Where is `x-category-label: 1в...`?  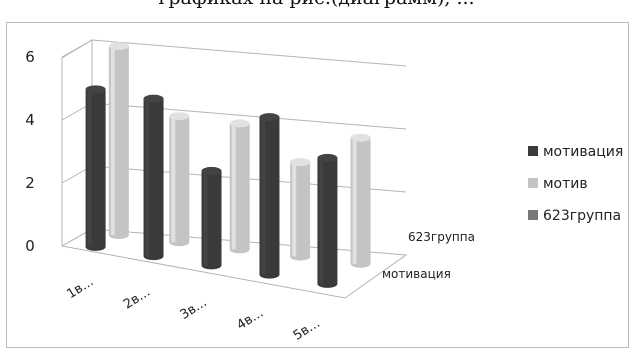 x-category-label: 1в... is located at coordinates (80, 288).